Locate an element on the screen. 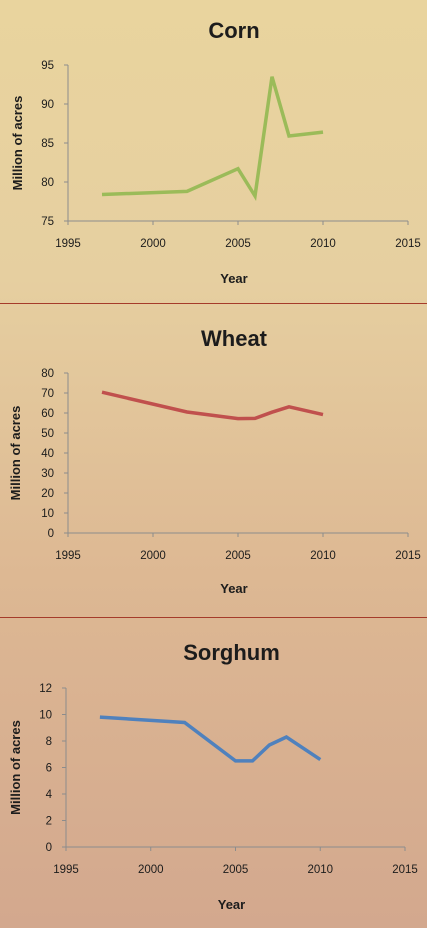 The image size is (427, 928). sorghum-y-tick-label: 8 is located at coordinates (49, 742).